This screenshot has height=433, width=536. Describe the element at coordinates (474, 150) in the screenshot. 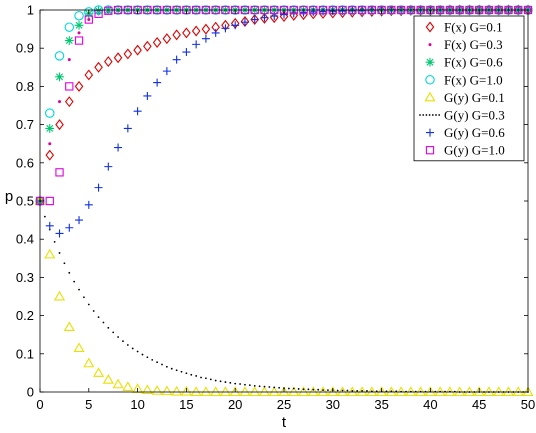

I see `legend-label: G(y) G=1.0` at that location.